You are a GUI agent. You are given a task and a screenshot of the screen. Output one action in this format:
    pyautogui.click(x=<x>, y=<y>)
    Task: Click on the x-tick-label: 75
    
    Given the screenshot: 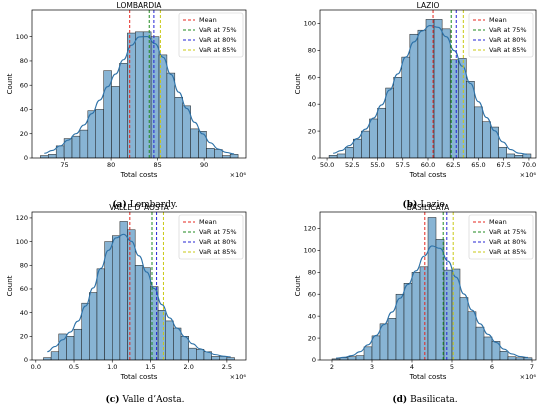 What is the action you would take?
    pyautogui.click(x=64, y=165)
    